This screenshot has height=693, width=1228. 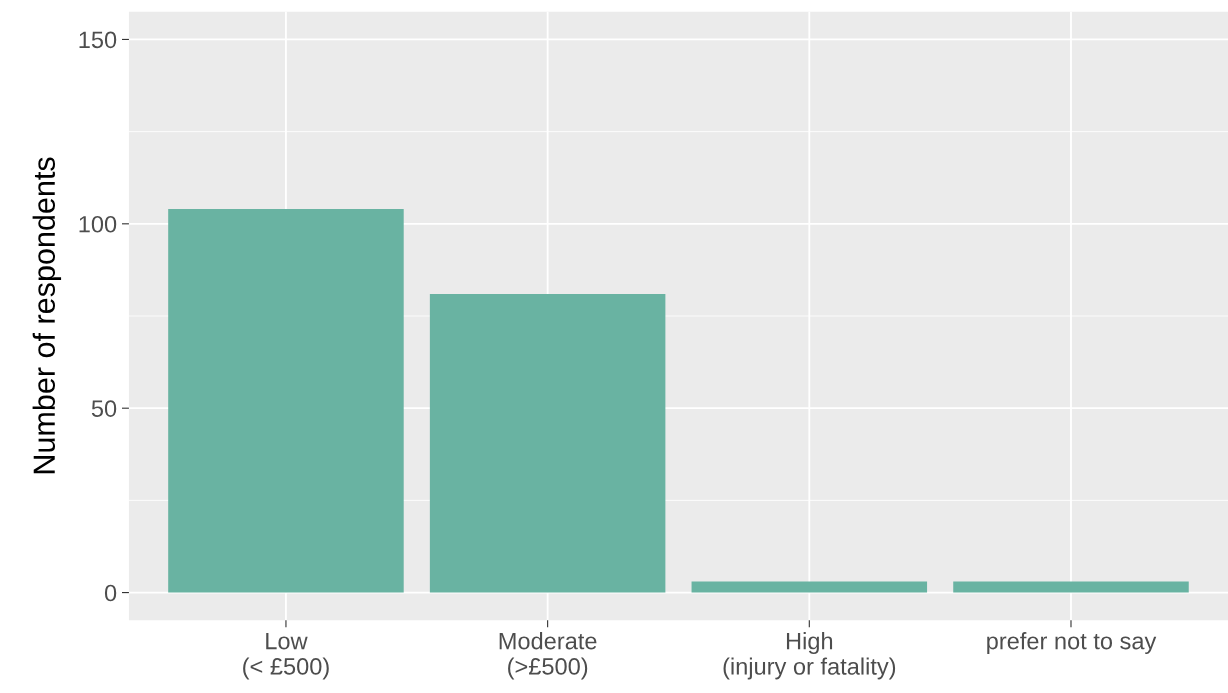 What do you see at coordinates (809, 656) in the screenshot?
I see `x-tick-label: High (injury or fatality)` at bounding box center [809, 656].